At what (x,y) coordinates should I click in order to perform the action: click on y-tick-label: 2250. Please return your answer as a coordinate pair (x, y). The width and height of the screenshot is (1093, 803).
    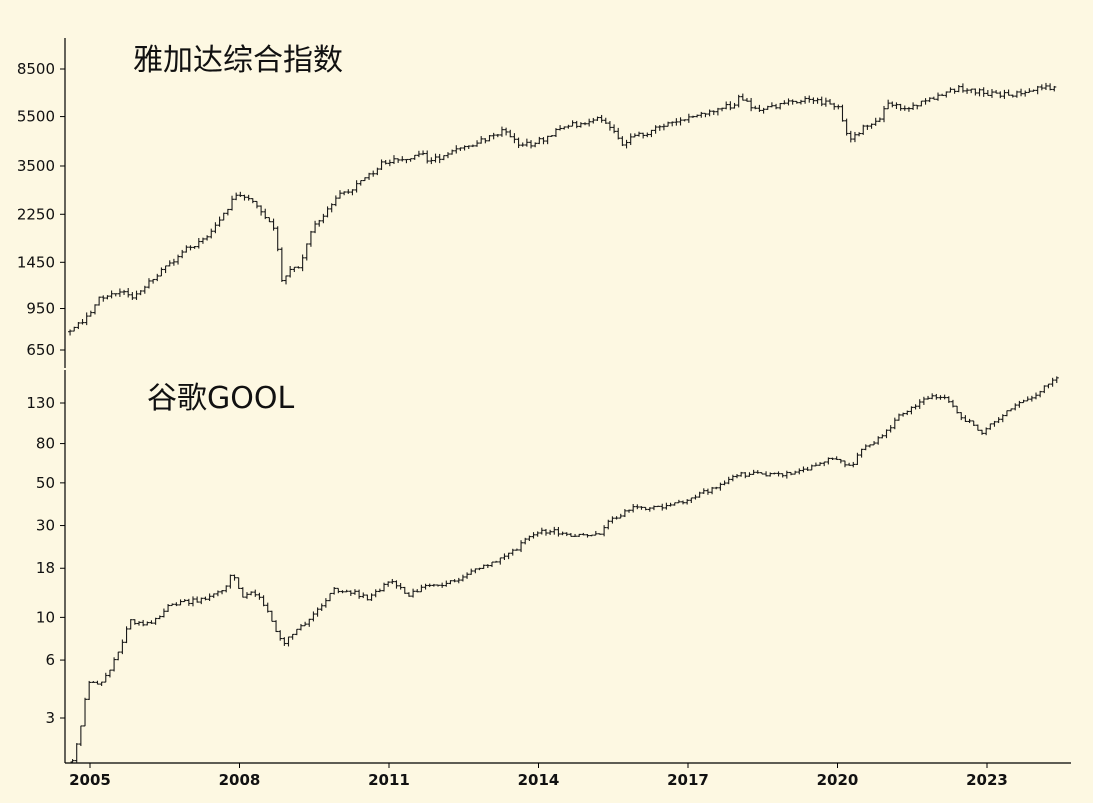
    Looking at the image, I should click on (36, 214).